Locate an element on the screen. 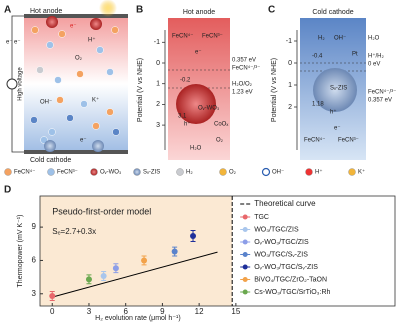  panel-label: C is located at coordinates (271, 10).